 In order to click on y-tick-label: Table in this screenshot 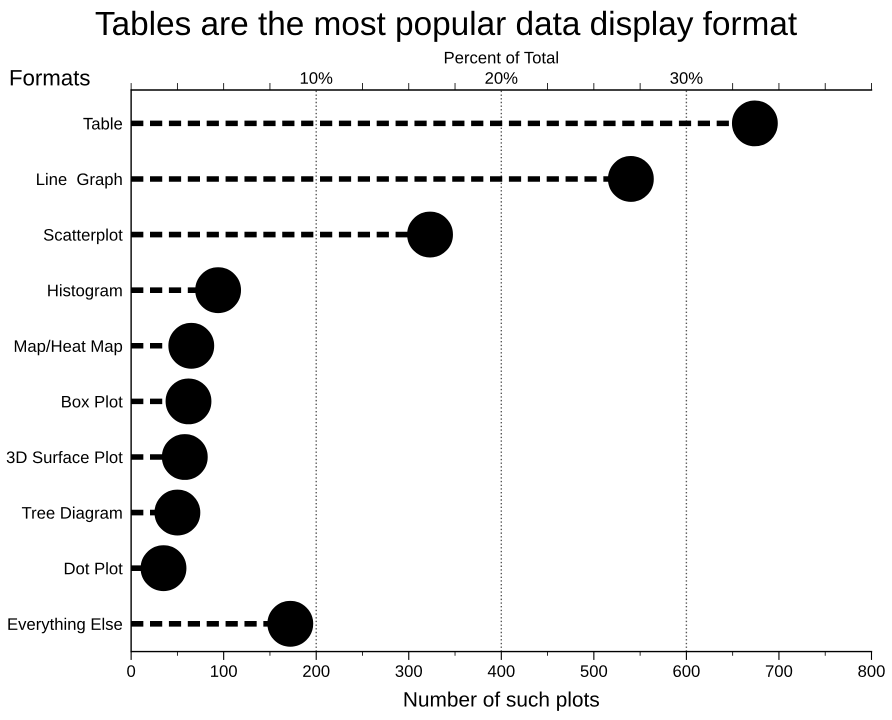, I will do `click(102, 123)`.